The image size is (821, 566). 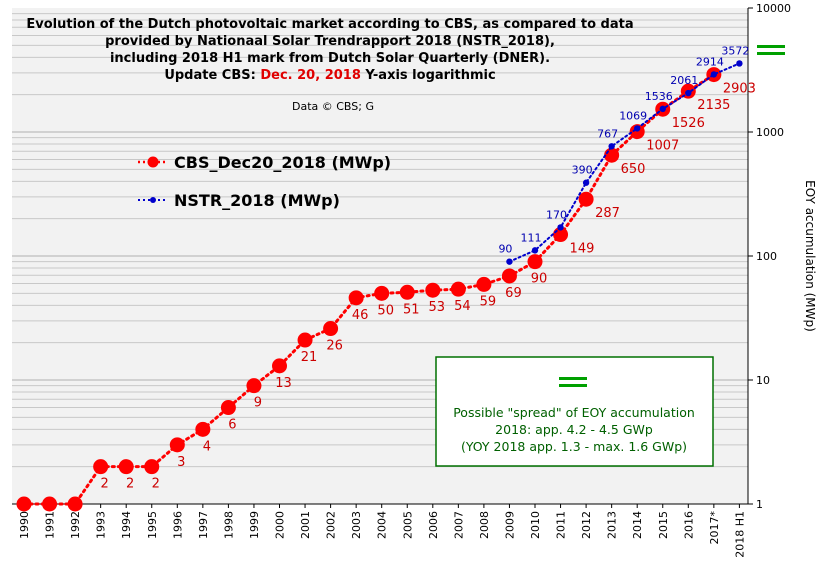 I want to click on y-ticks: 1 10 100 1000 10000, so click(x=769, y=256).